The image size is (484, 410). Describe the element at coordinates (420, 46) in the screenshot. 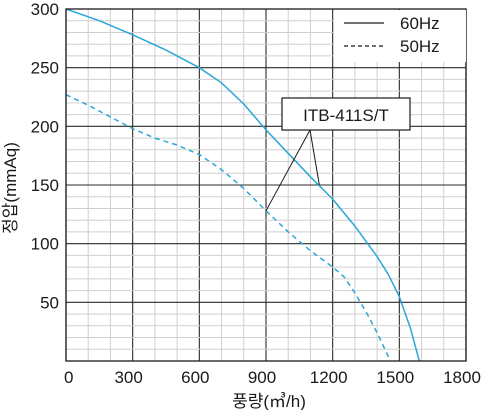

I see `legend-label-50Hz: 50Hz` at that location.